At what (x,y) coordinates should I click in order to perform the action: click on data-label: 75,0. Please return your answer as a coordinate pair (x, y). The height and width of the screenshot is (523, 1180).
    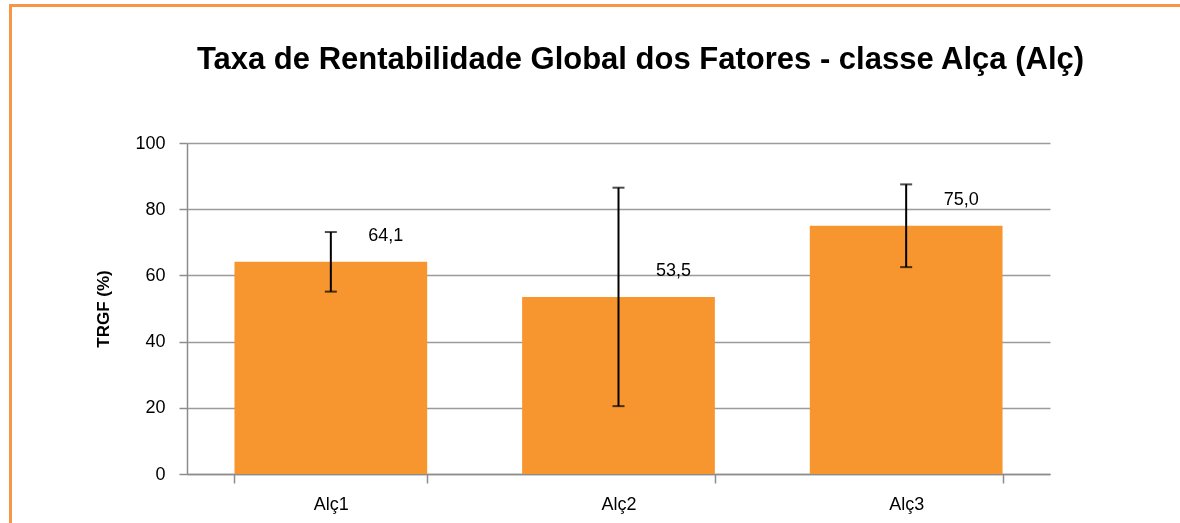
    Looking at the image, I should click on (961, 198).